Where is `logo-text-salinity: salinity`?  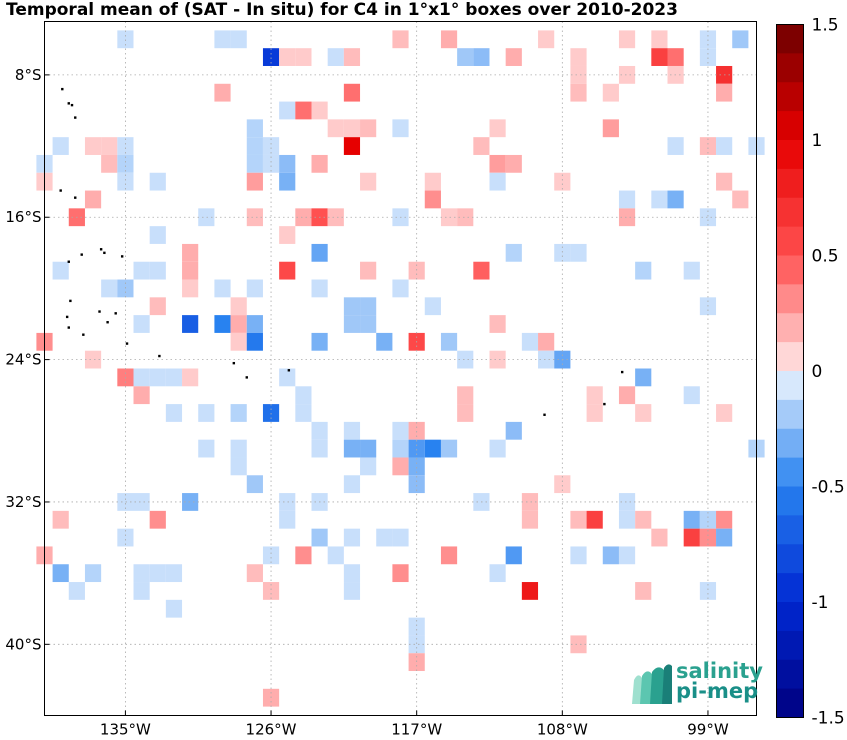 logo-text-salinity: salinity is located at coordinates (719, 671).